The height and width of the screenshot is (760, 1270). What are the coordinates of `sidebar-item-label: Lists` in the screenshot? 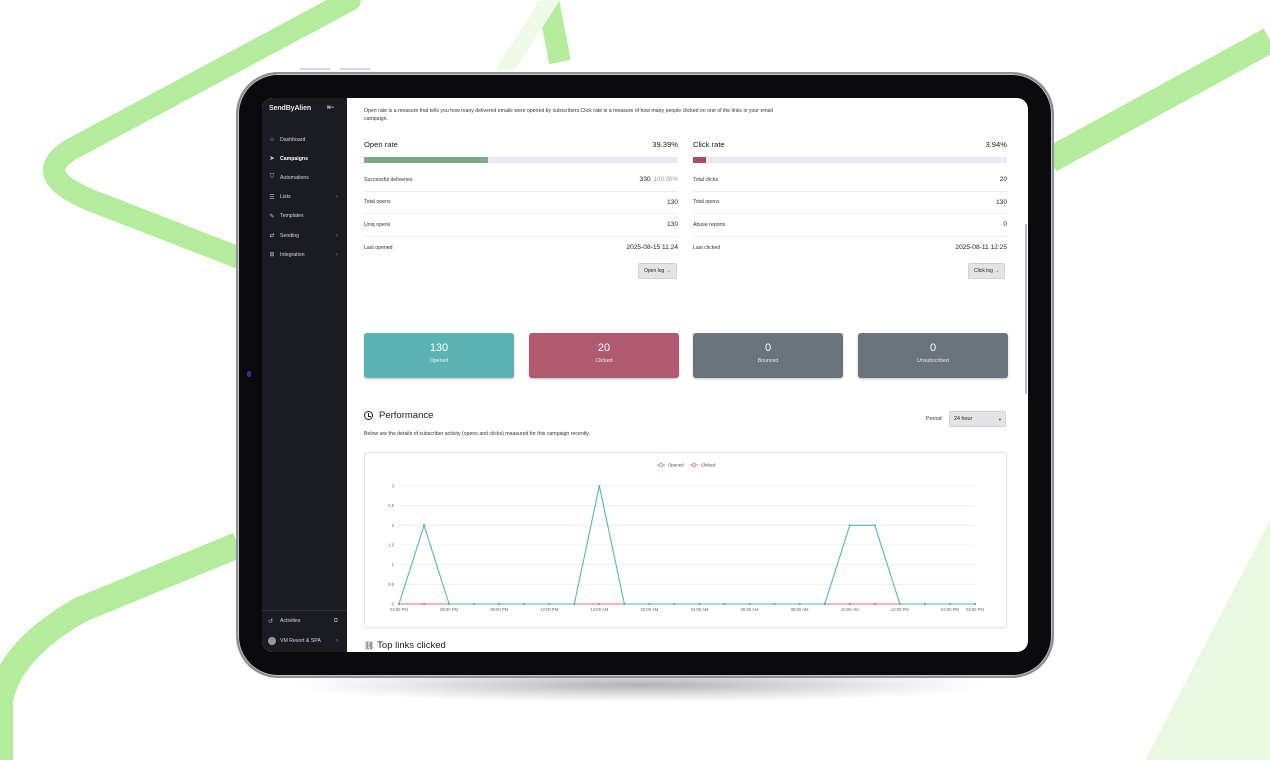 It's located at (285, 197).